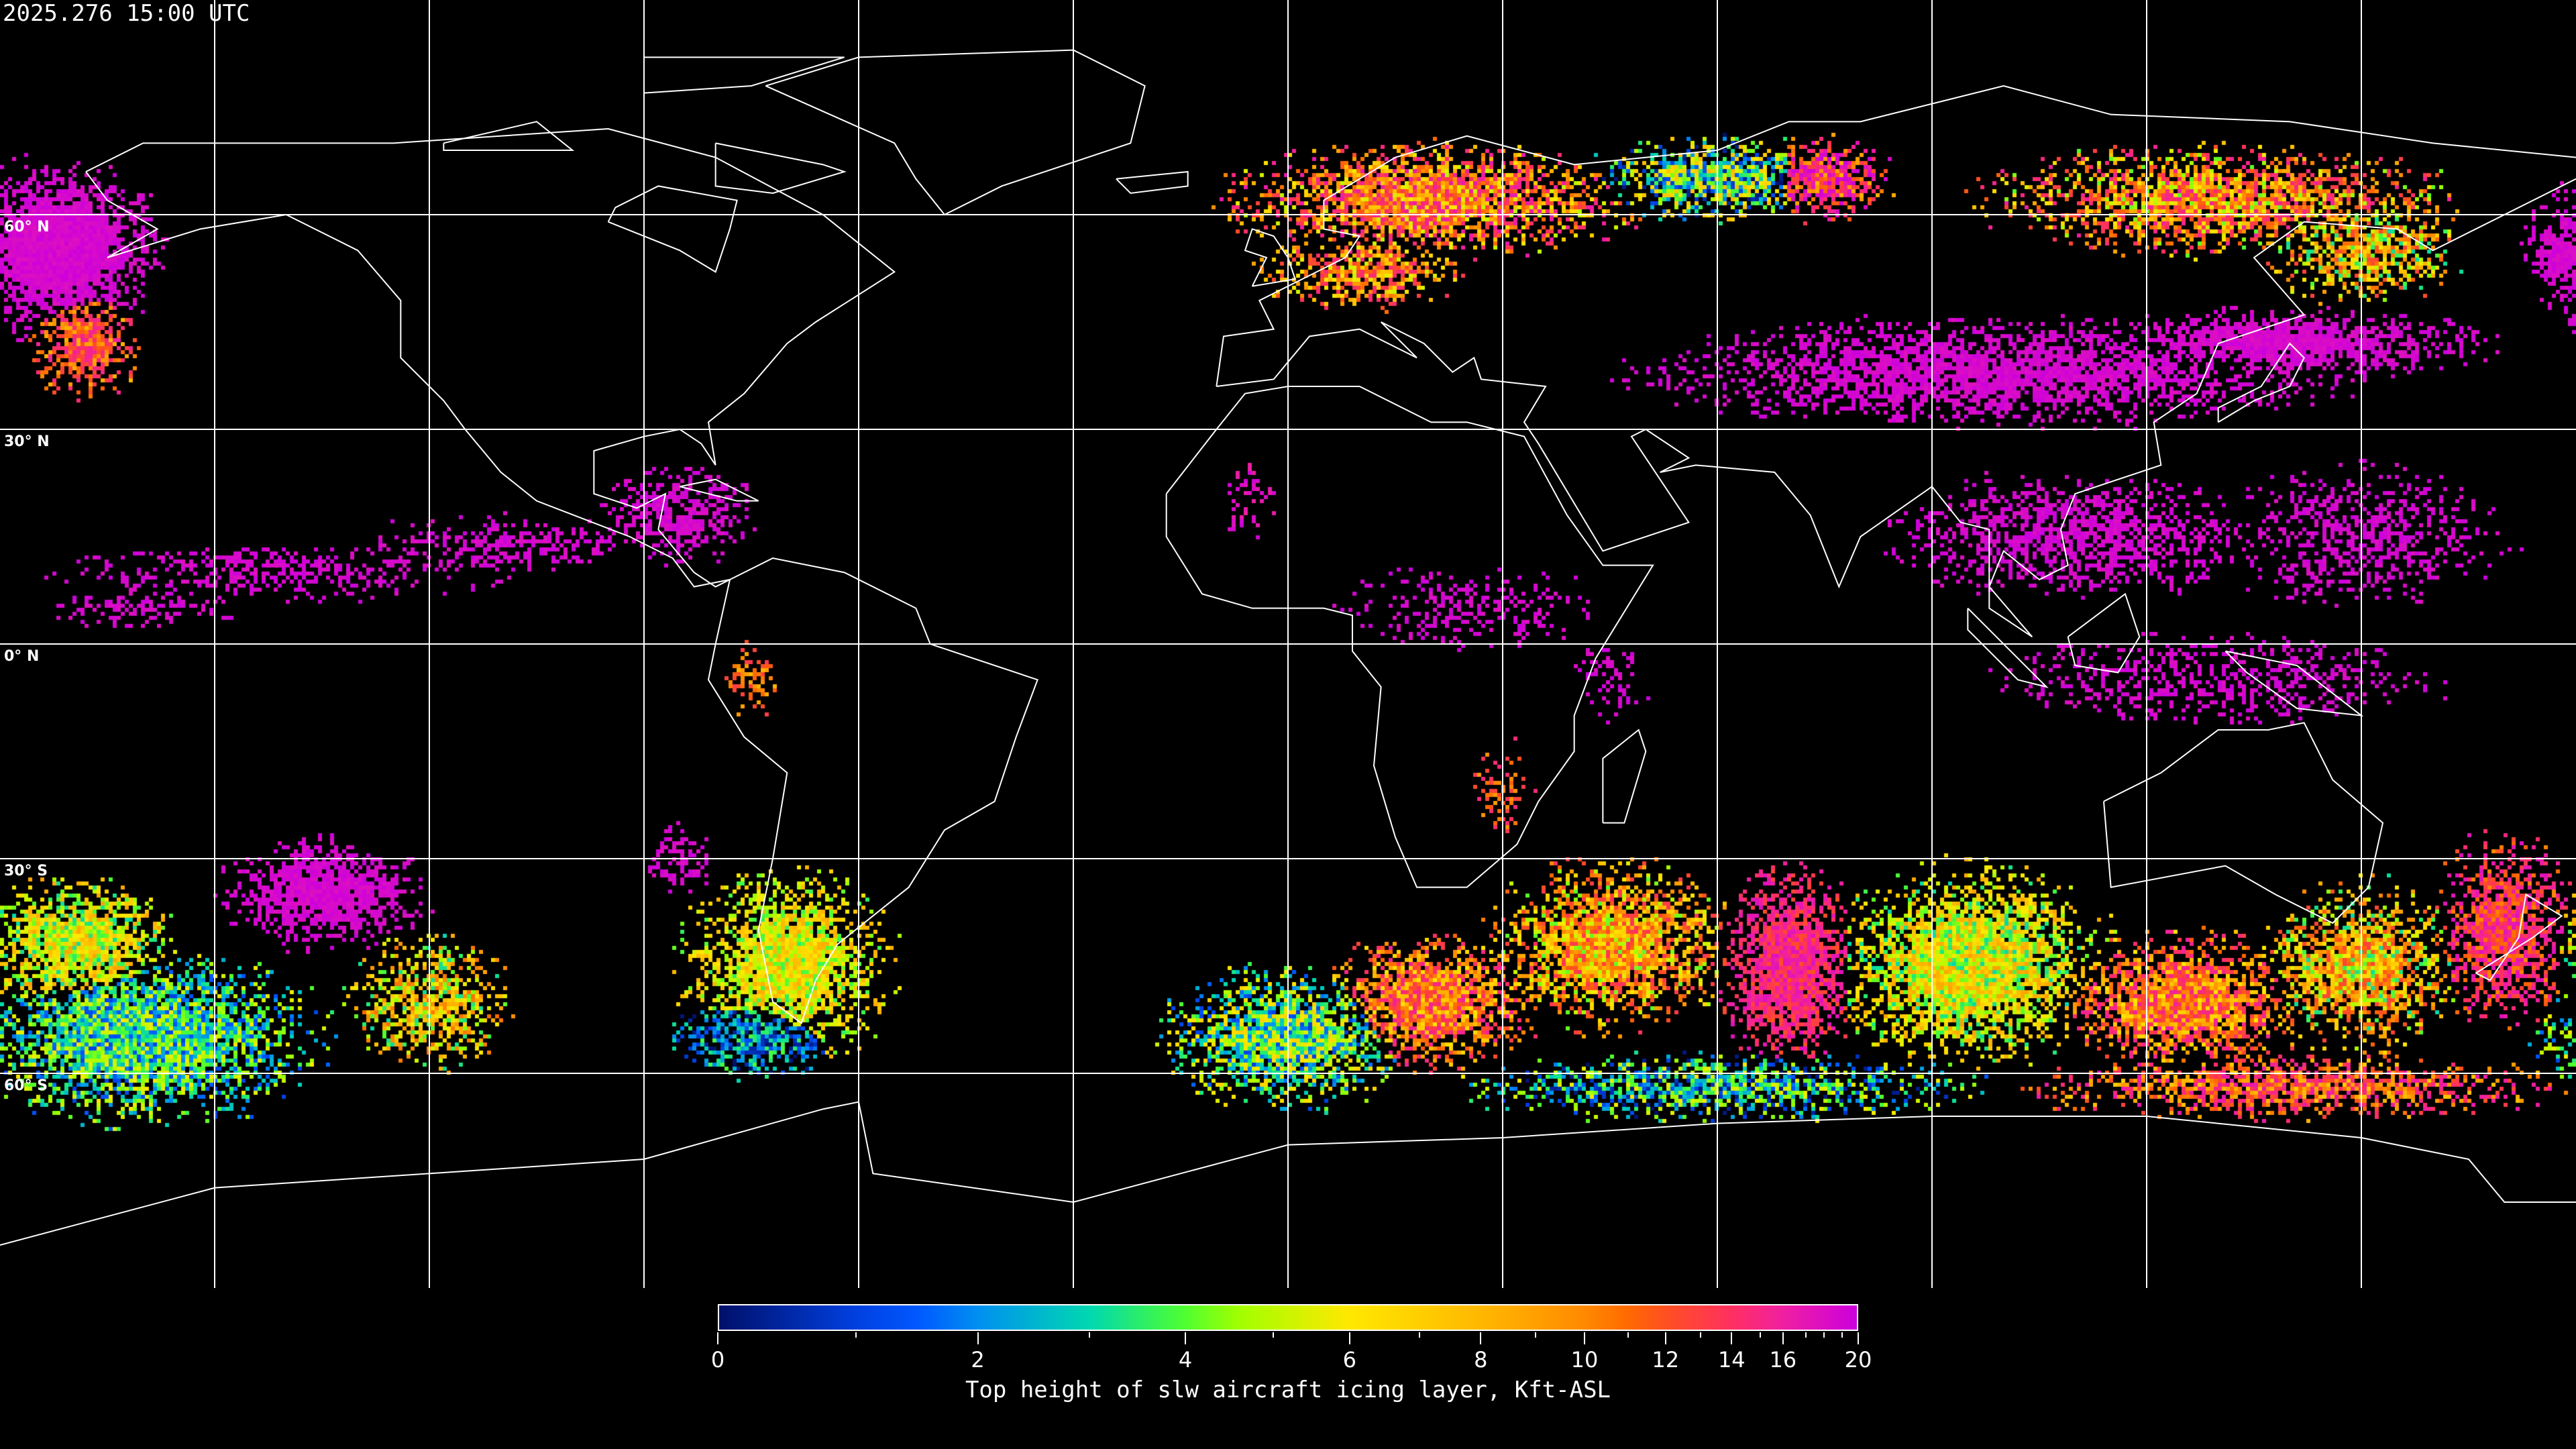 The image size is (2576, 1449). I want to click on colorbar-tick-label: 12, so click(1666, 1360).